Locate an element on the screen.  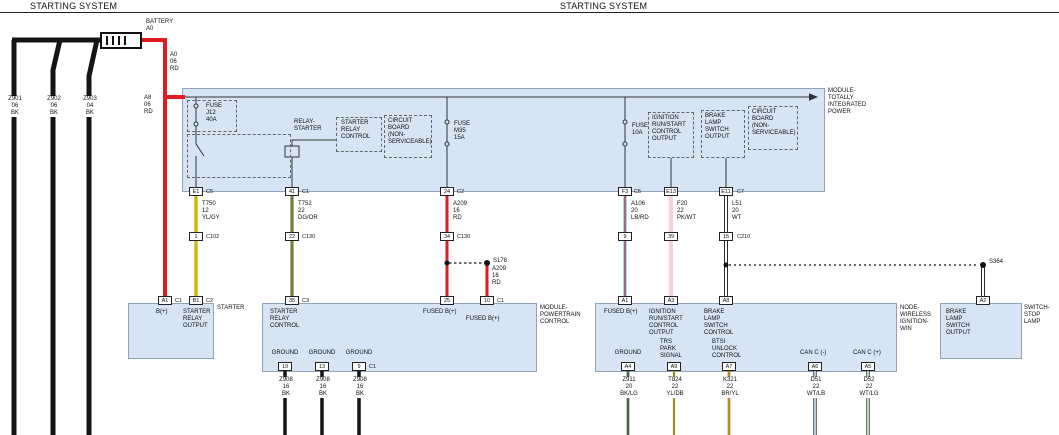
tipm-module-box is located at coordinates (503, 140).